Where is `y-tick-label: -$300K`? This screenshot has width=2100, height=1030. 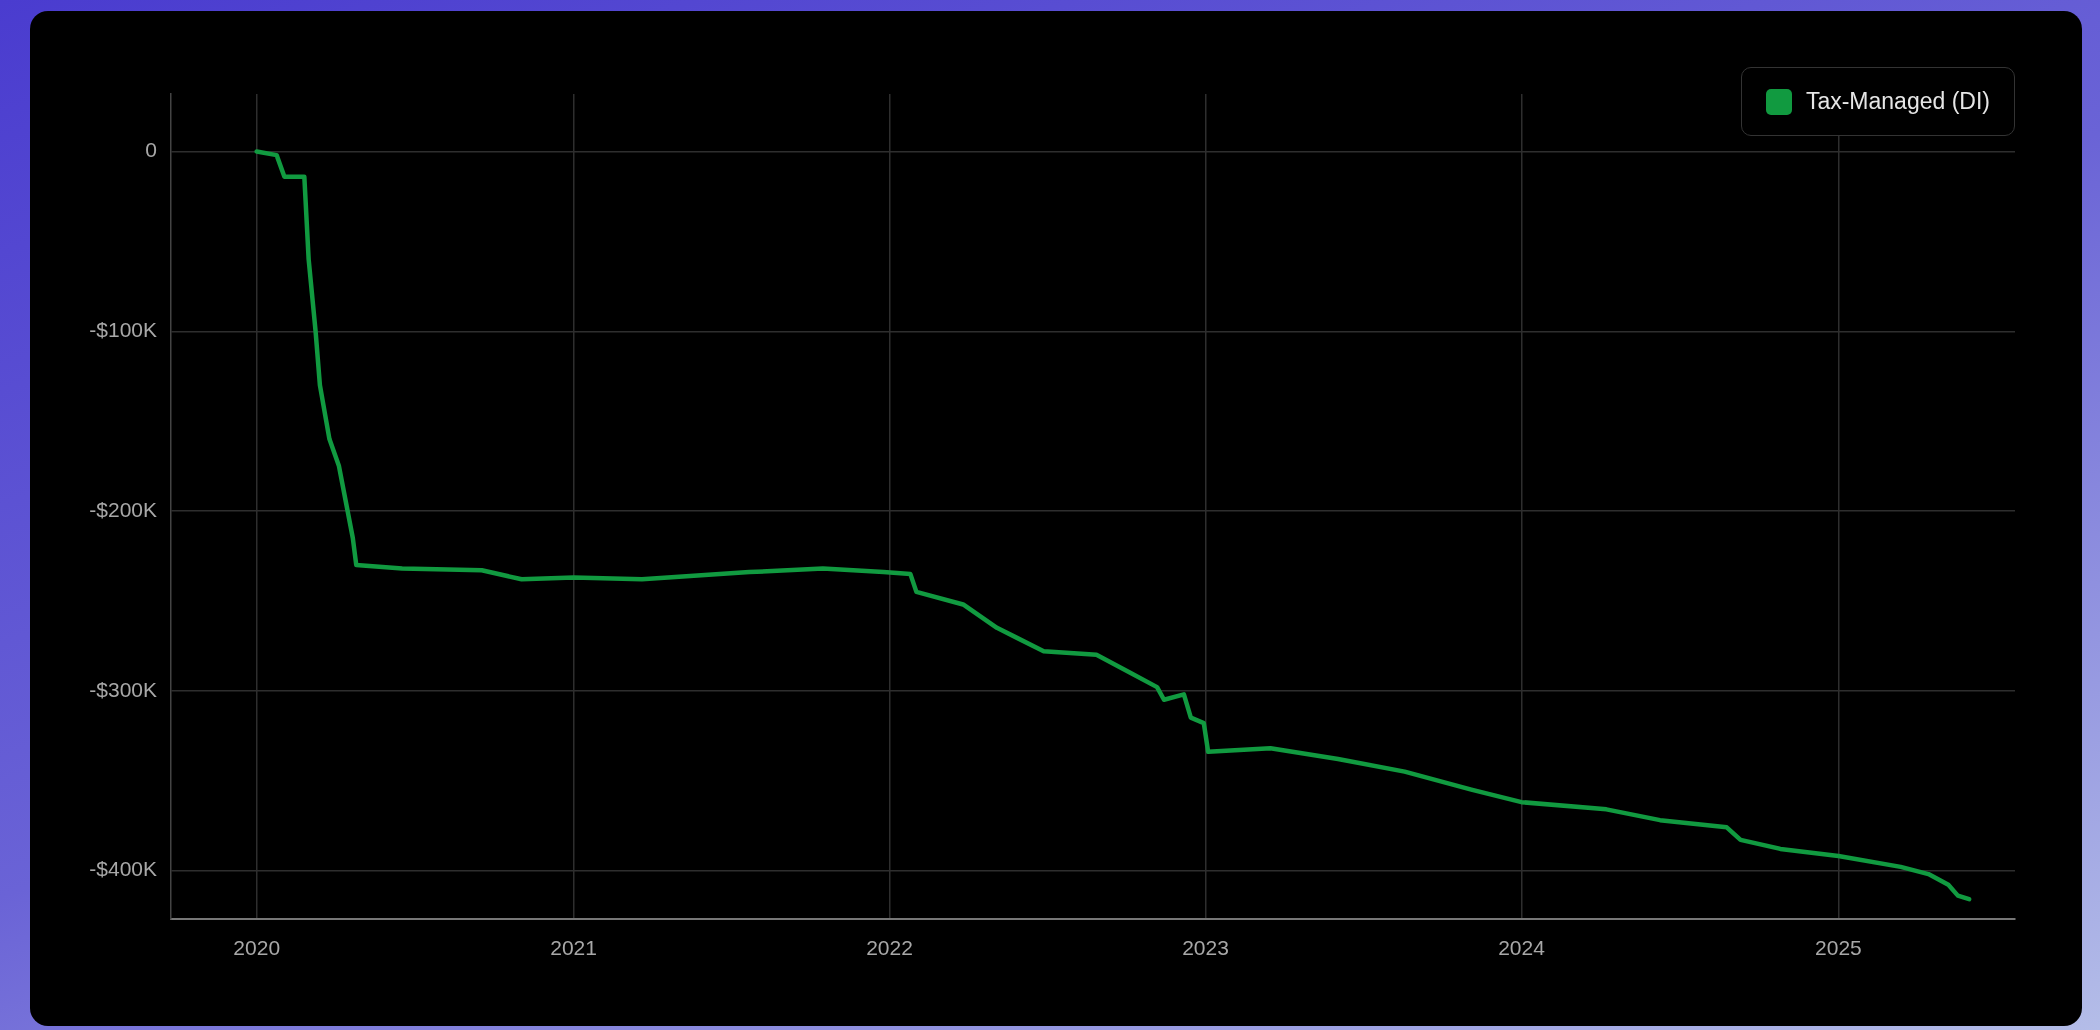
y-tick-label: -$300K is located at coordinates (123, 689).